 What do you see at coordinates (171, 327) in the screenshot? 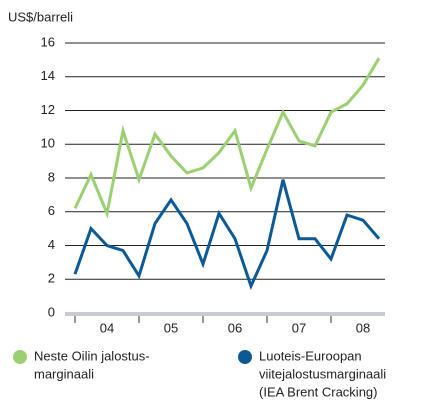
I see `x-tick-label: 05` at bounding box center [171, 327].